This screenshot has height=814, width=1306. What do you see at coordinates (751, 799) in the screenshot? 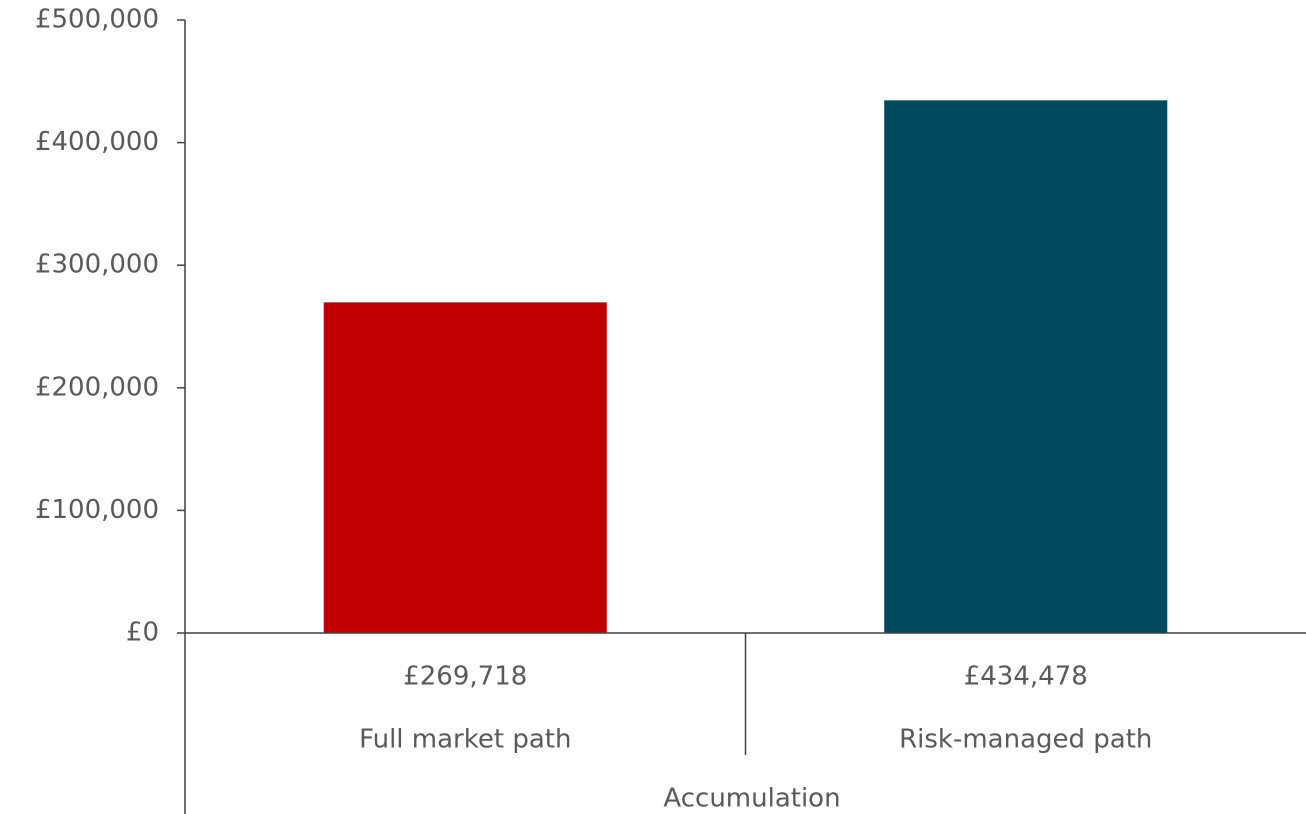
I see `group-label: Accumulation` at bounding box center [751, 799].